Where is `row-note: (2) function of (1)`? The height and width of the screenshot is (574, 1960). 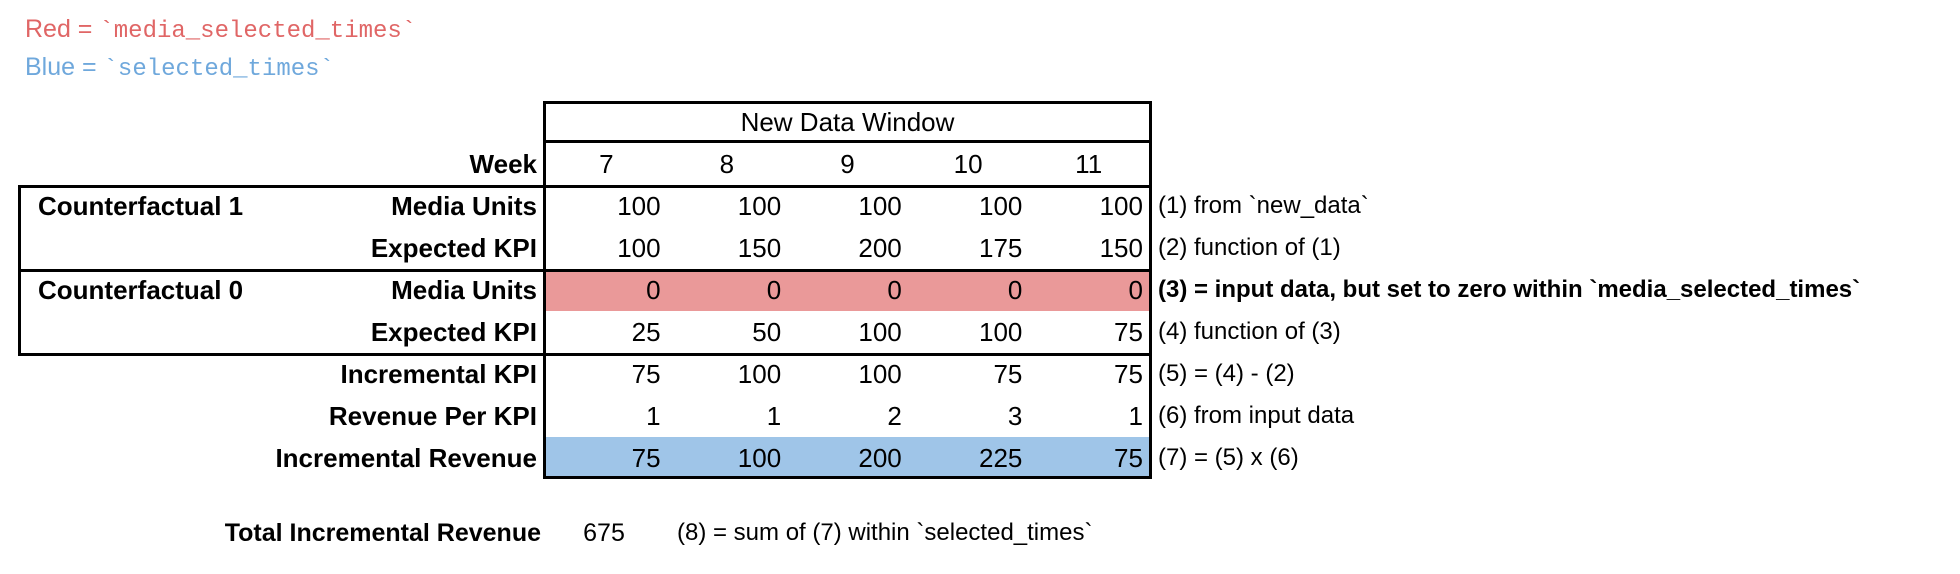 row-note: (2) function of (1) is located at coordinates (1249, 247).